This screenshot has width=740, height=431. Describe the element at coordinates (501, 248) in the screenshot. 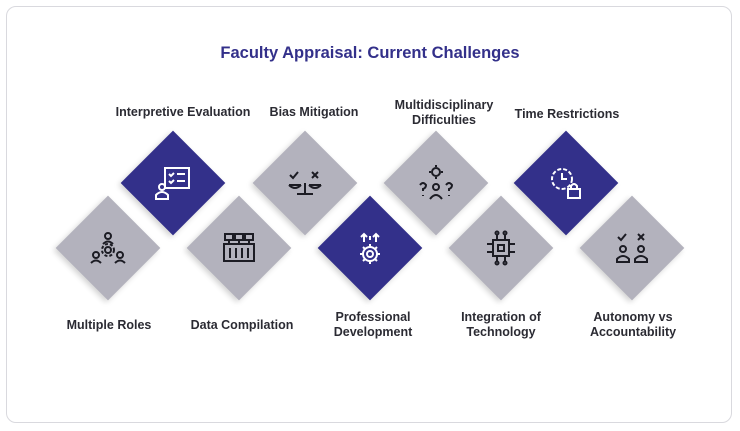

I see `chip-icon` at that location.